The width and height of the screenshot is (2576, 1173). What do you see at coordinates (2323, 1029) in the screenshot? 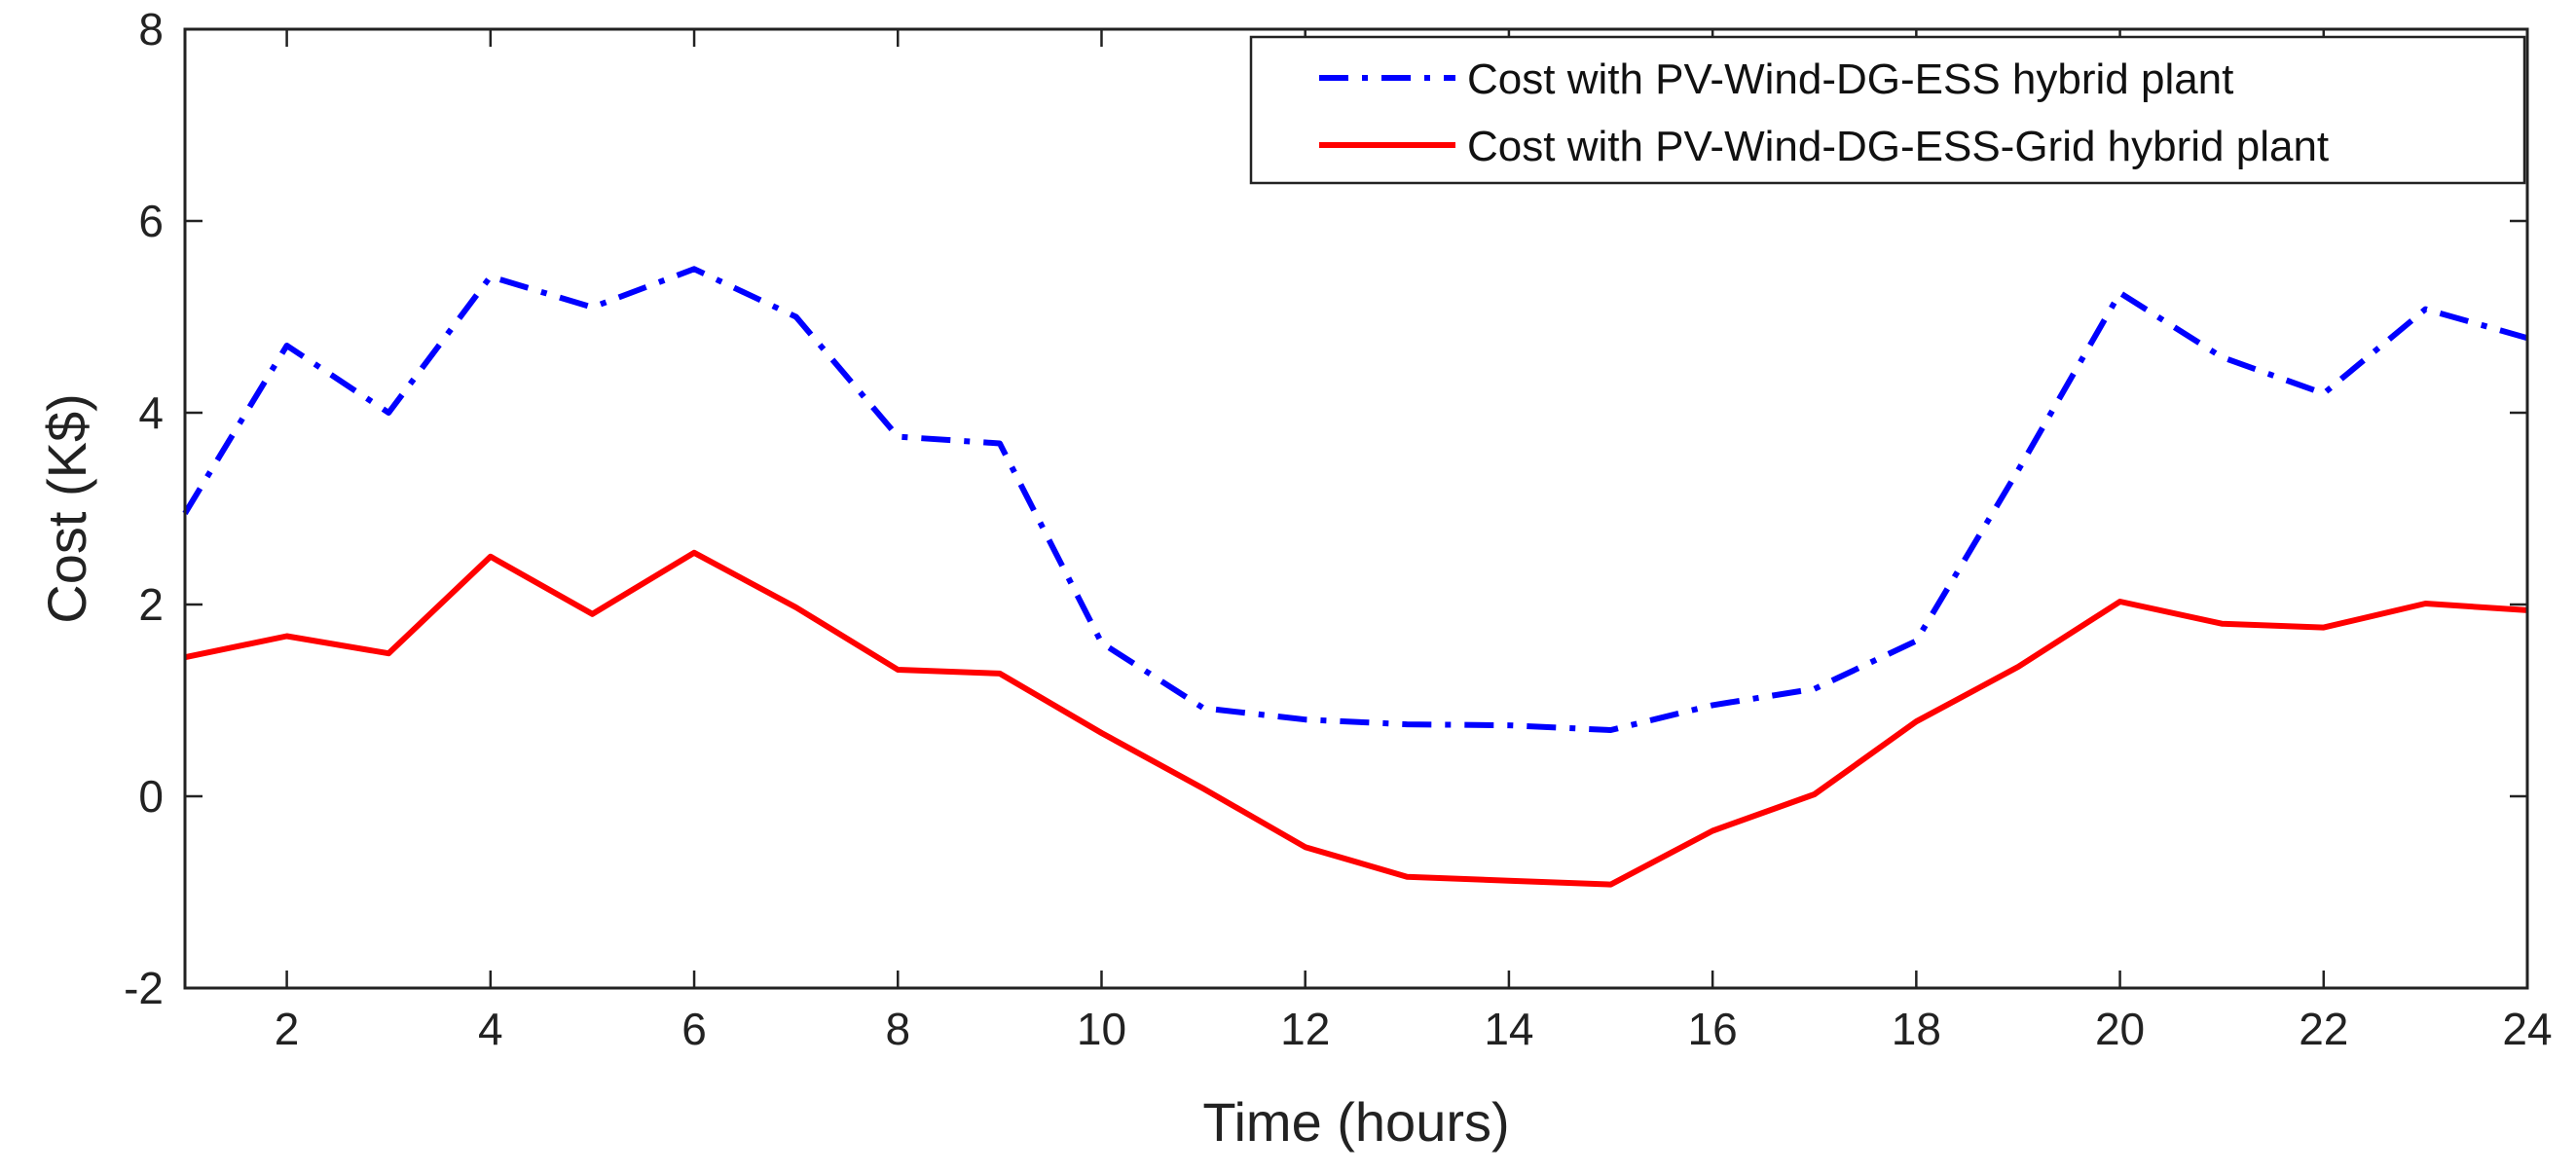
I see `x-tick-label: 22` at bounding box center [2323, 1029].